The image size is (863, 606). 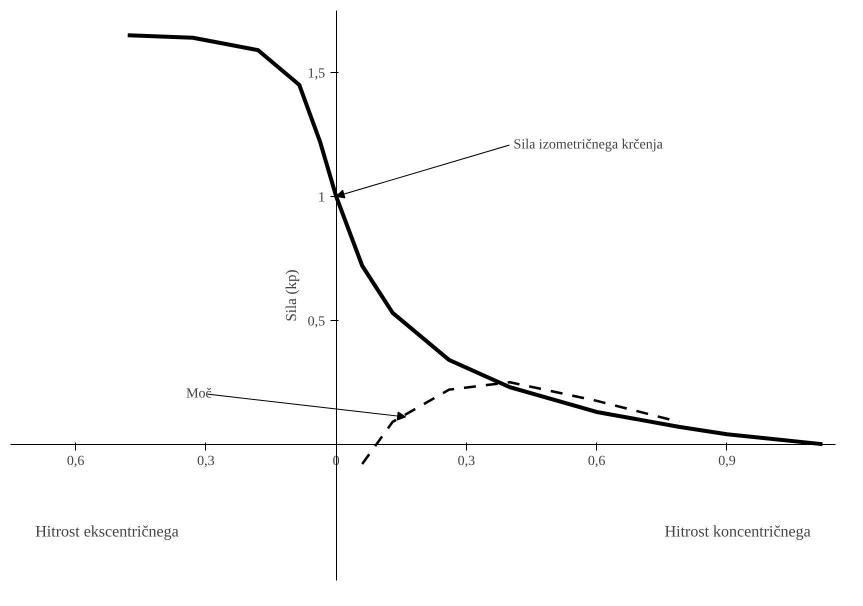 What do you see at coordinates (737, 532) in the screenshot?
I see `annotation: Hitrost koncentričnega` at bounding box center [737, 532].